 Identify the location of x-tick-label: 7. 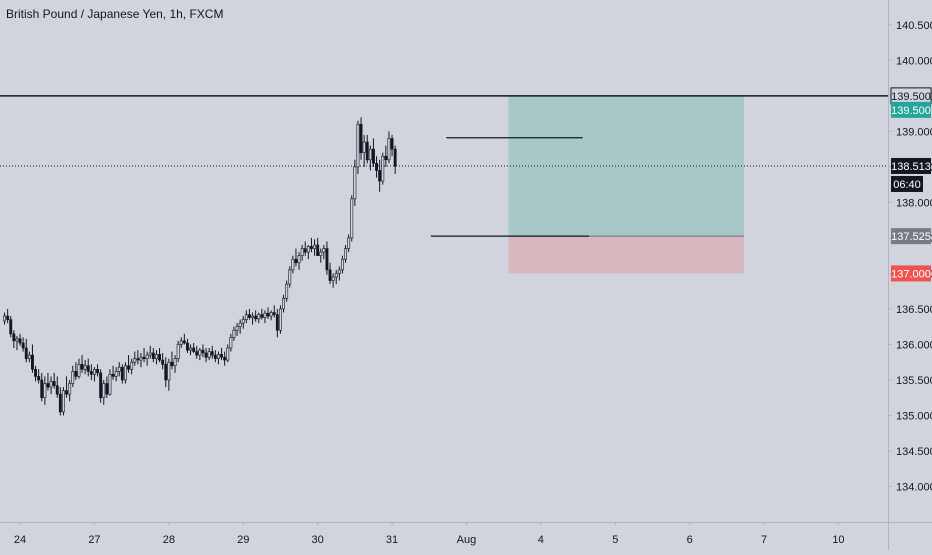
(764, 540).